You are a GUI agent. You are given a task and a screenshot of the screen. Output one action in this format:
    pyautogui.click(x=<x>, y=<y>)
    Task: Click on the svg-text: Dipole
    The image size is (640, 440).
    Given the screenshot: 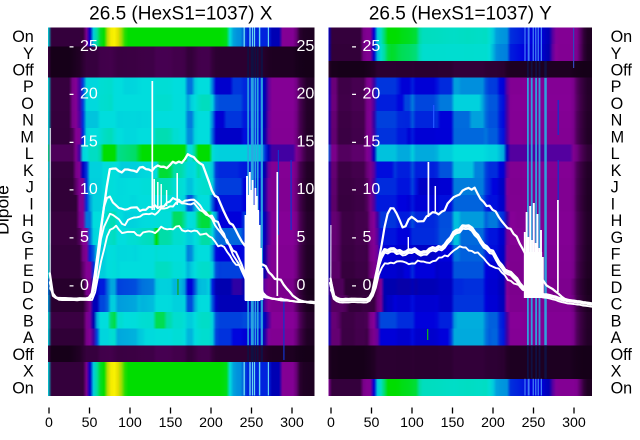 What is the action you would take?
    pyautogui.click(x=6, y=210)
    